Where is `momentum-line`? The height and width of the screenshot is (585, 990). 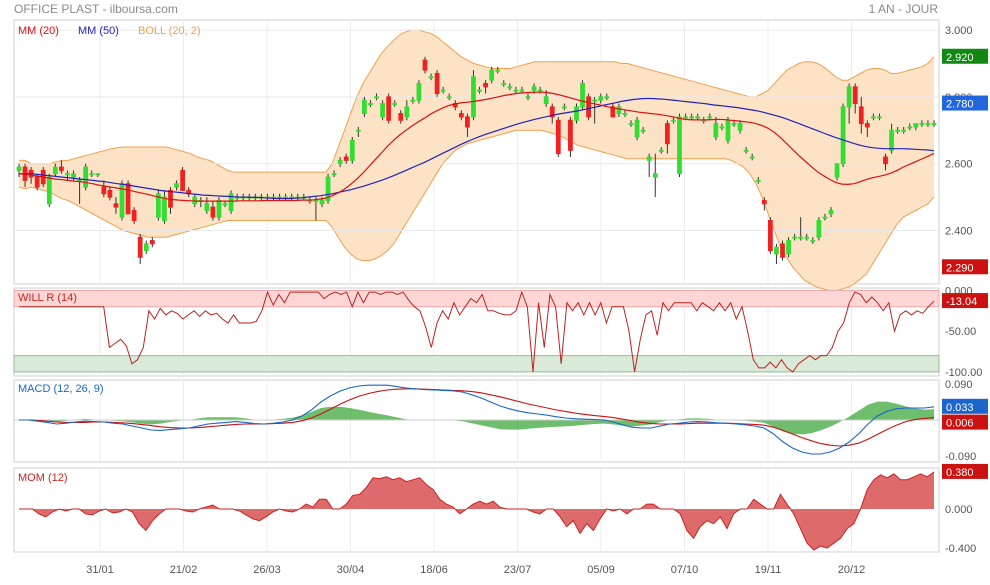 momentum-line is located at coordinates (477, 511).